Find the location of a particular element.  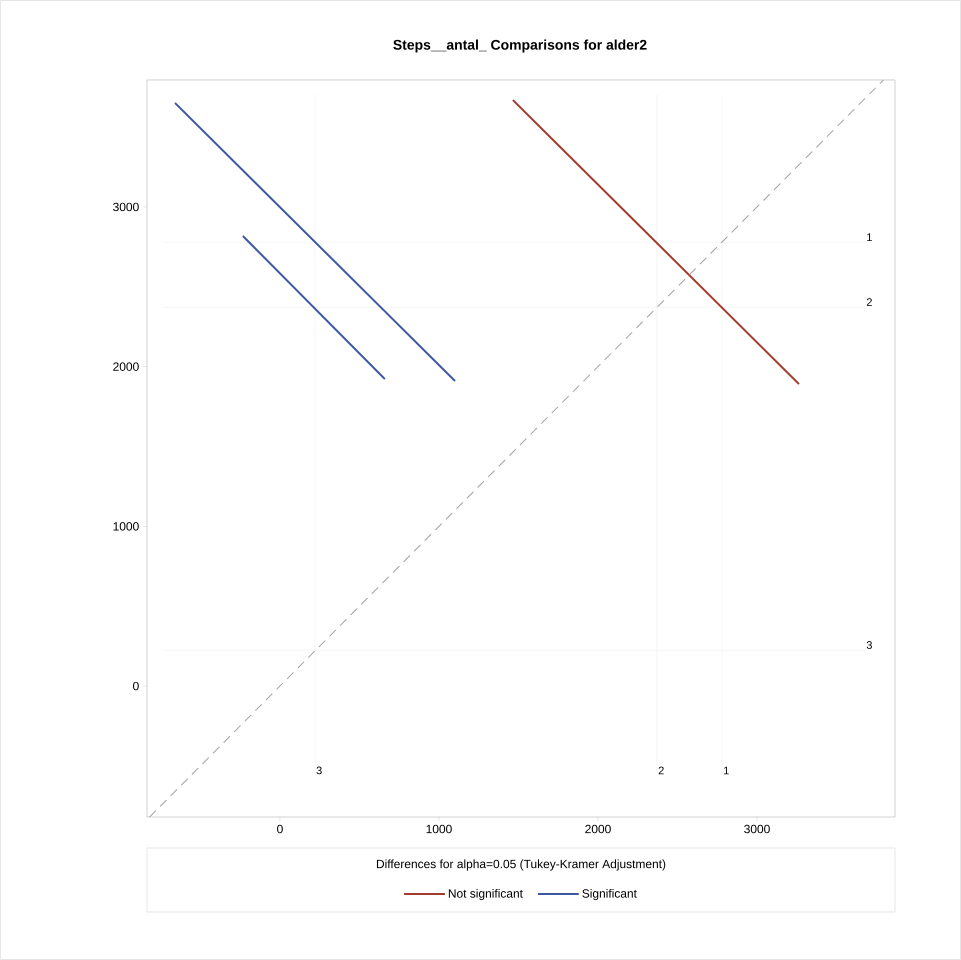

x-tick-label: 2000 is located at coordinates (598, 829).